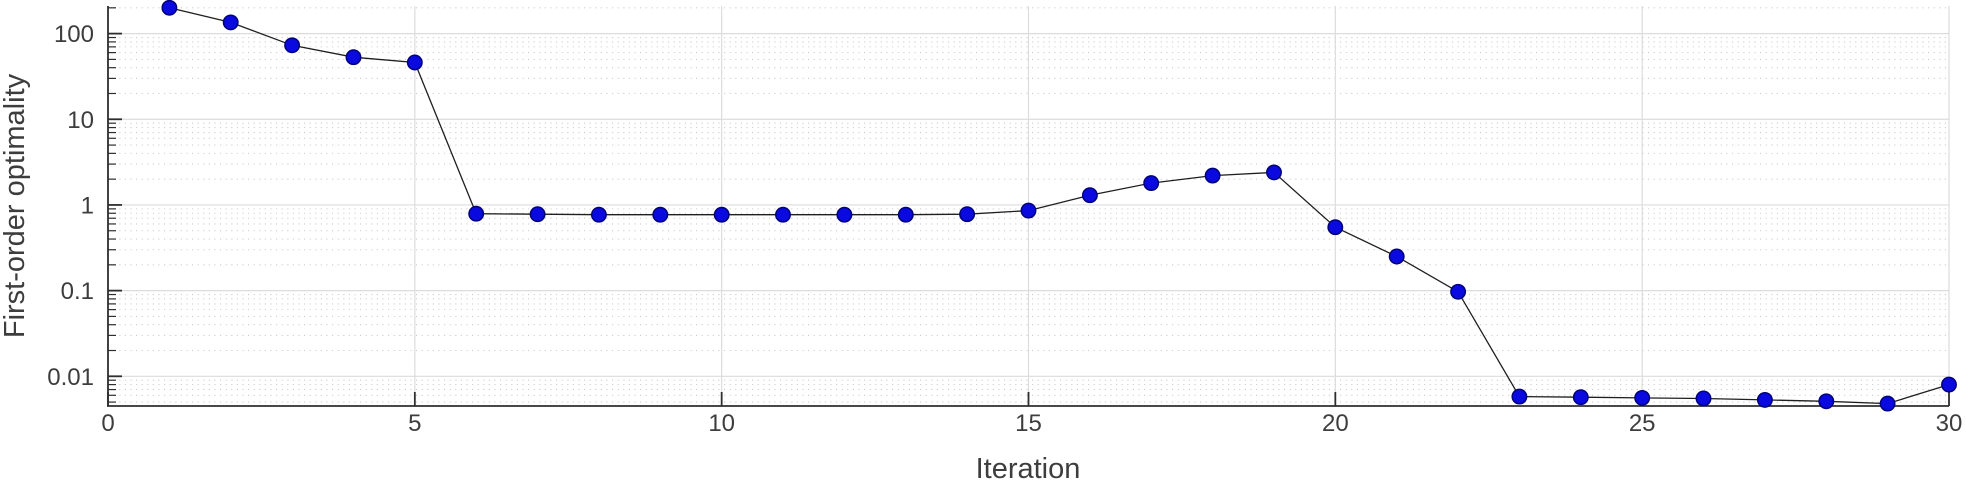 The width and height of the screenshot is (1966, 489). I want to click on y-tick-label: 1, so click(87, 205).